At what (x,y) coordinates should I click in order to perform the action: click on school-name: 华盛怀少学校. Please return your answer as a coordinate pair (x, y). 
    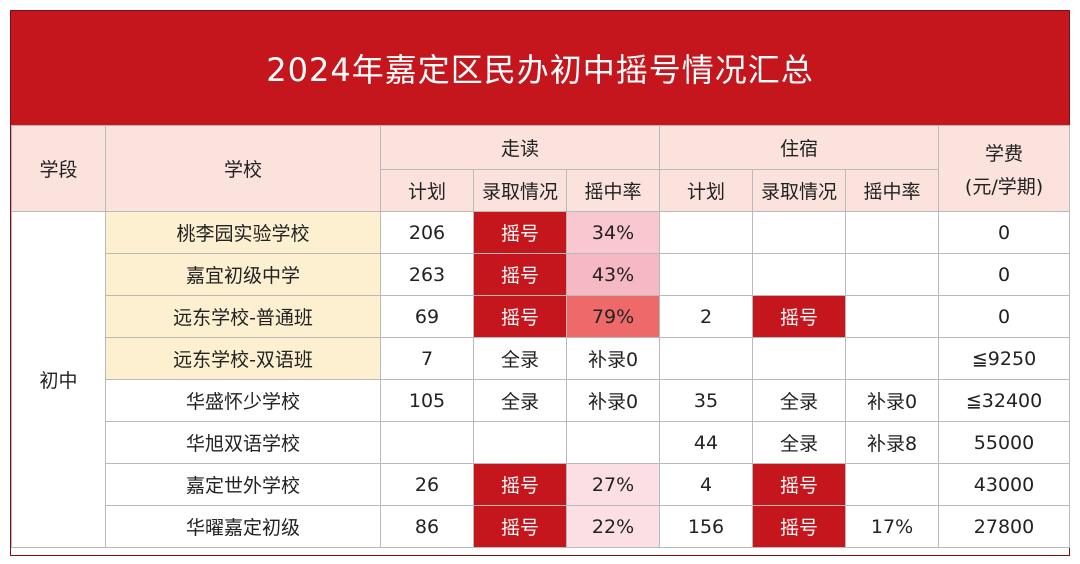
    Looking at the image, I should click on (243, 400).